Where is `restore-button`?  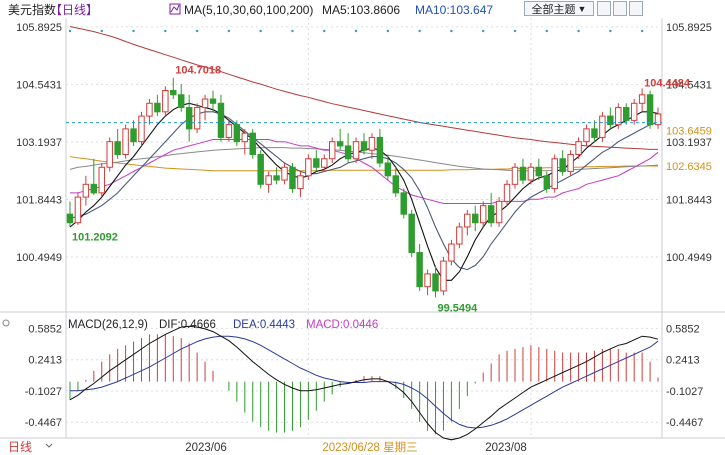
restore-button is located at coordinates (604, 8).